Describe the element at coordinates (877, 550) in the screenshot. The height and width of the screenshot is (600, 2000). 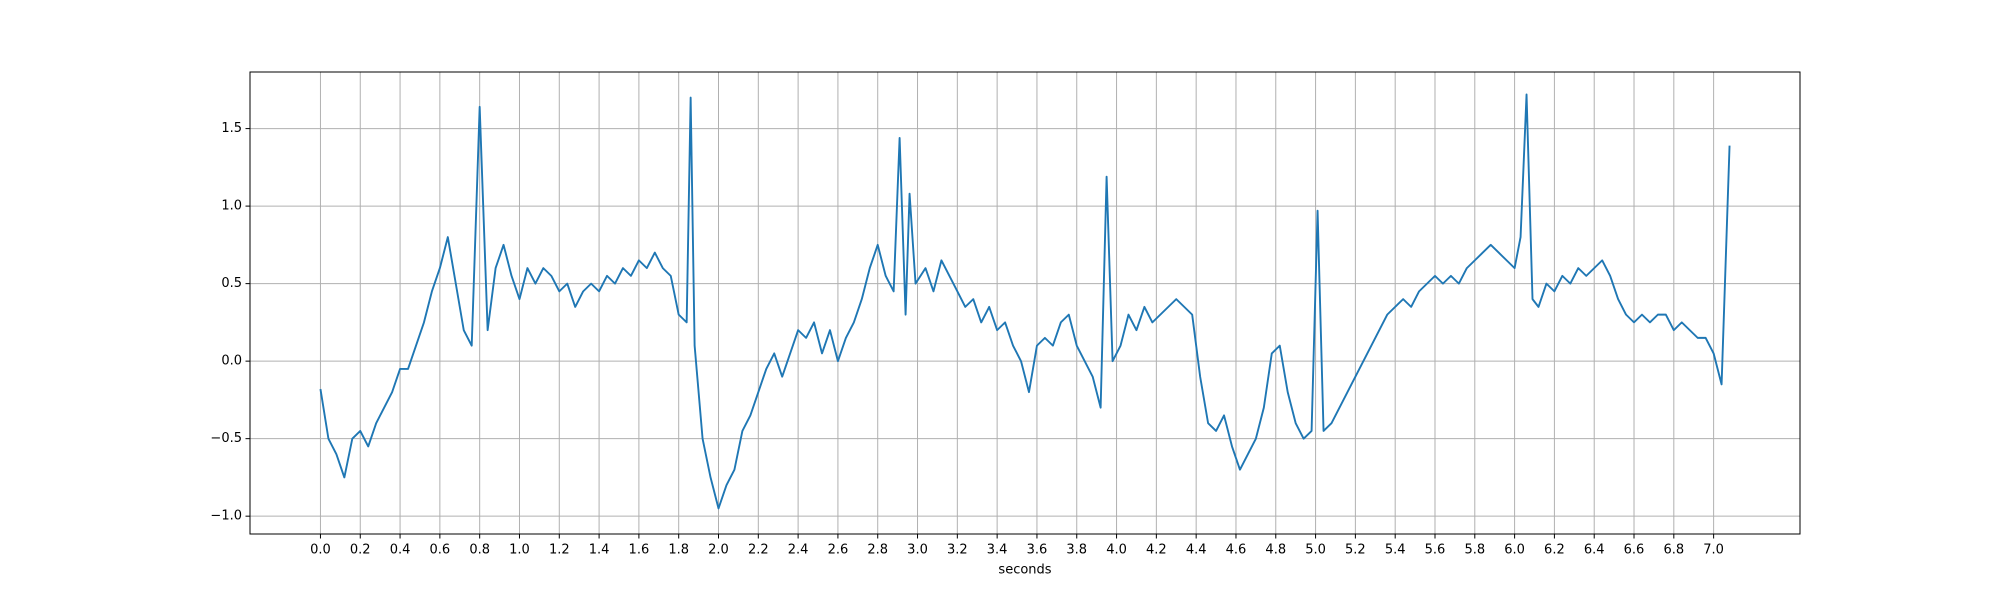
I see `x-tick-label: 2.8` at that location.